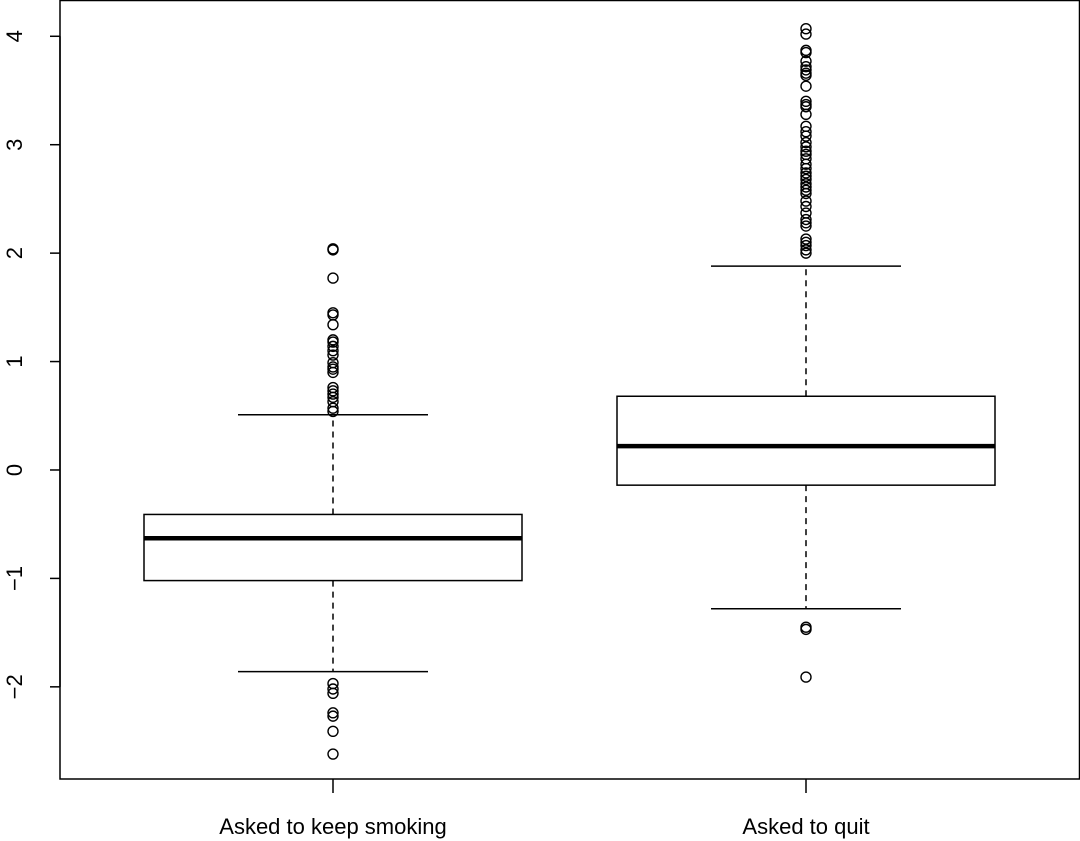  I want to click on x-tick-label: Asked to quit, so click(805, 826).